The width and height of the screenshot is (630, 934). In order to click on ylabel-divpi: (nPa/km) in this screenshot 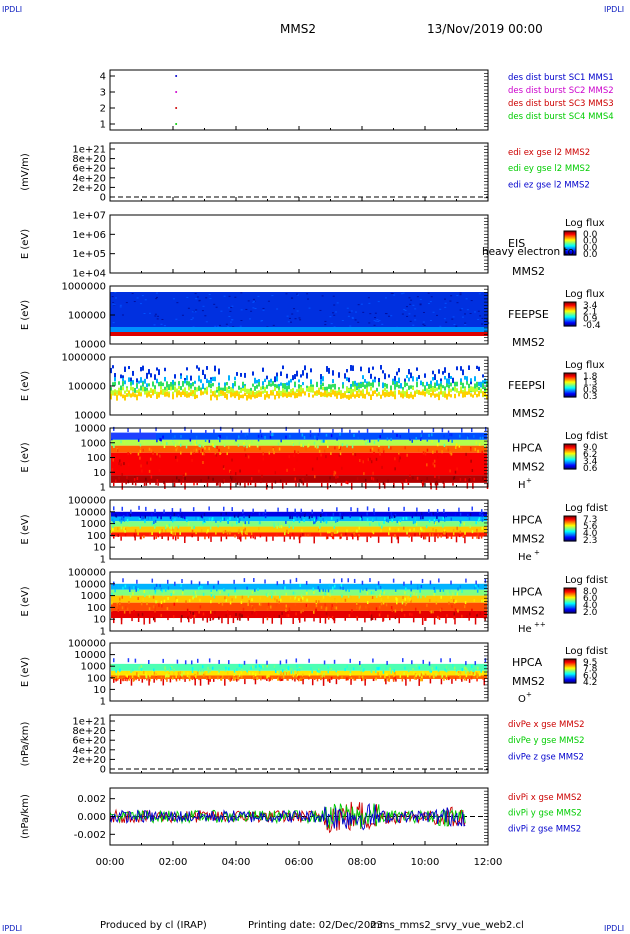, I will do `click(25, 816)`.